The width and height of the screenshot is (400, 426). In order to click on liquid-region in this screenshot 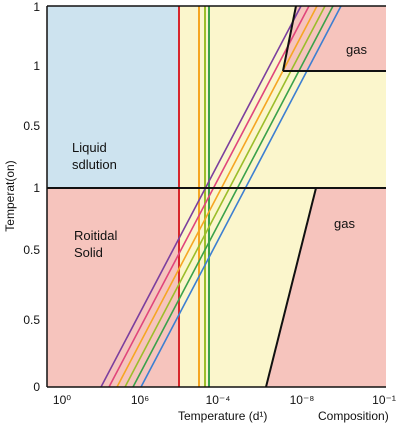, I will do `click(113, 97)`.